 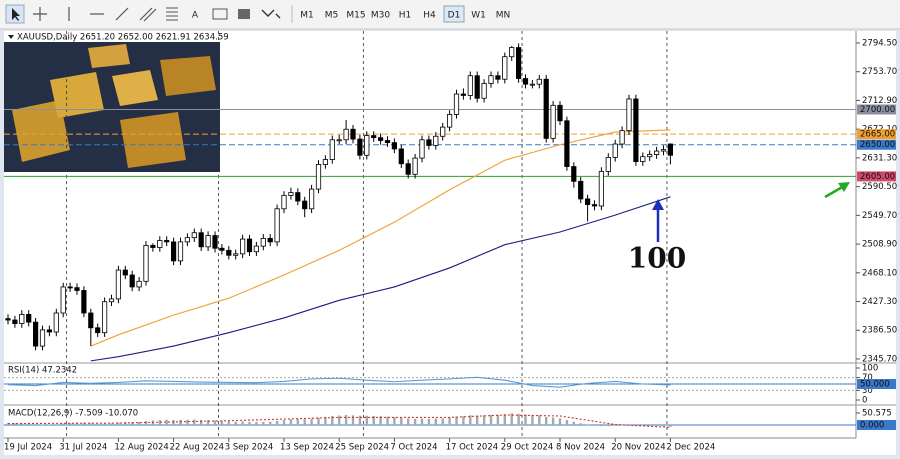 I want to click on y-tick-label: 30, so click(x=867, y=391).